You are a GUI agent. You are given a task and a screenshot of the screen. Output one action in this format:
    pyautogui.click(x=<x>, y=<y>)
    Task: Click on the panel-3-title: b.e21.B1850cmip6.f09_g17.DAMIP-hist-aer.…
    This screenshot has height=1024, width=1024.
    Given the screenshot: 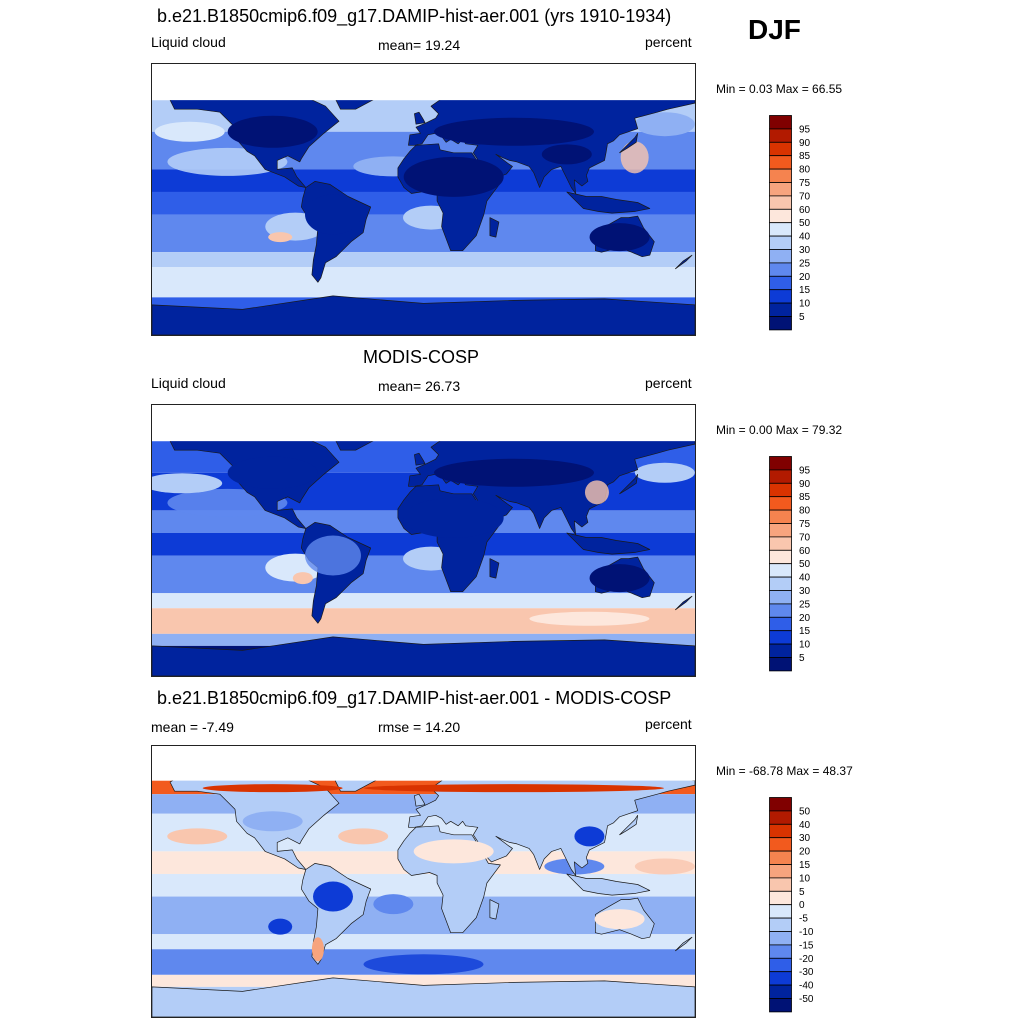 What is the action you would take?
    pyautogui.click(x=414, y=698)
    